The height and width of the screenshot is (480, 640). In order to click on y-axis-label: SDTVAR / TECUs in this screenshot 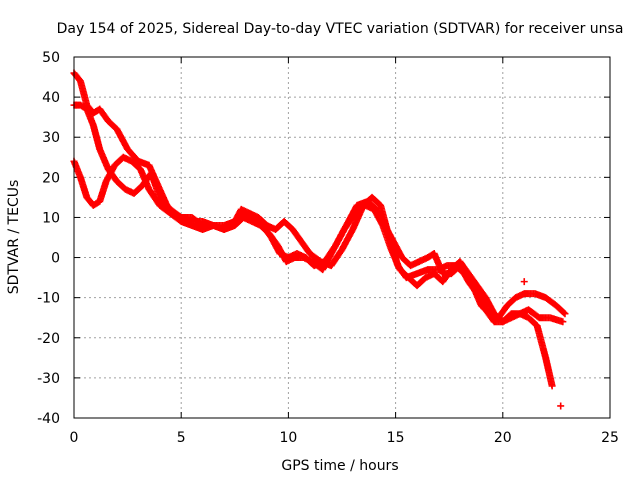, I will do `click(14, 237)`.